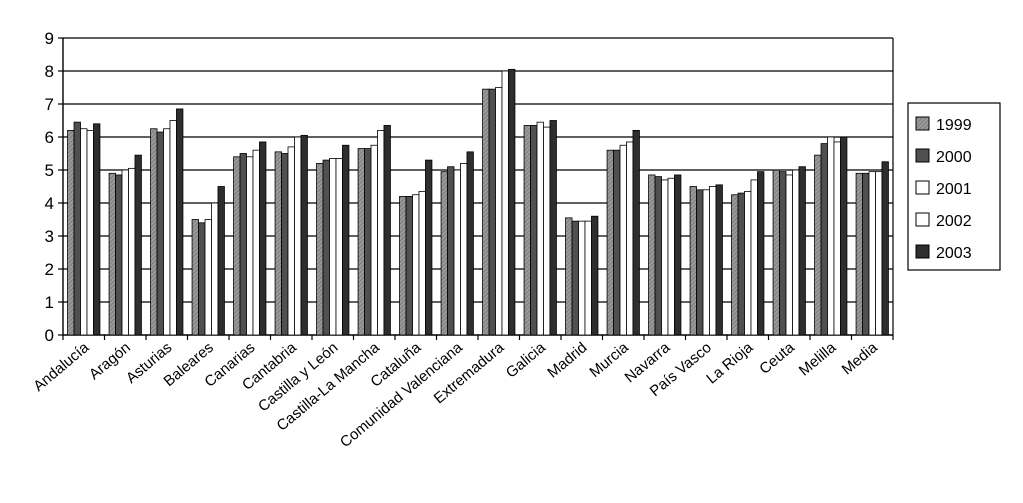 This screenshot has height=503, width=1023. I want to click on legend-swatch-2002, so click(922, 219).